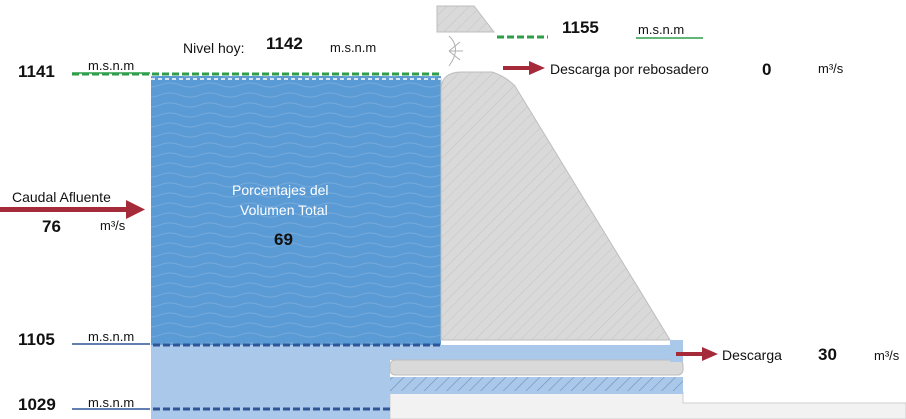  Describe the element at coordinates (752, 355) in the screenshot. I see `discharge-label: Descarga` at that location.